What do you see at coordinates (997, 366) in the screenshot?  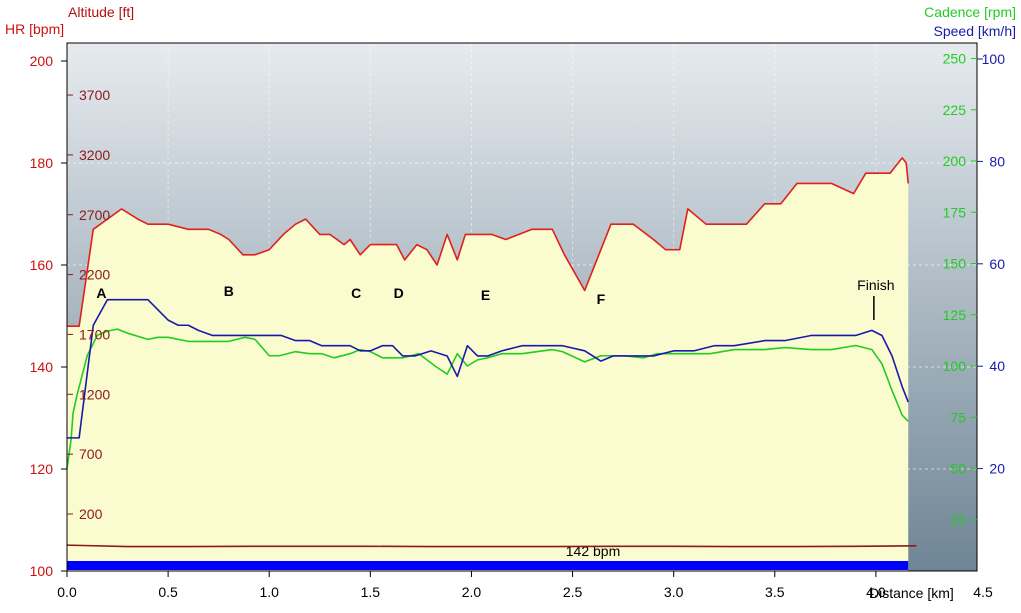 I see `speed-tick-label: 40` at bounding box center [997, 366].